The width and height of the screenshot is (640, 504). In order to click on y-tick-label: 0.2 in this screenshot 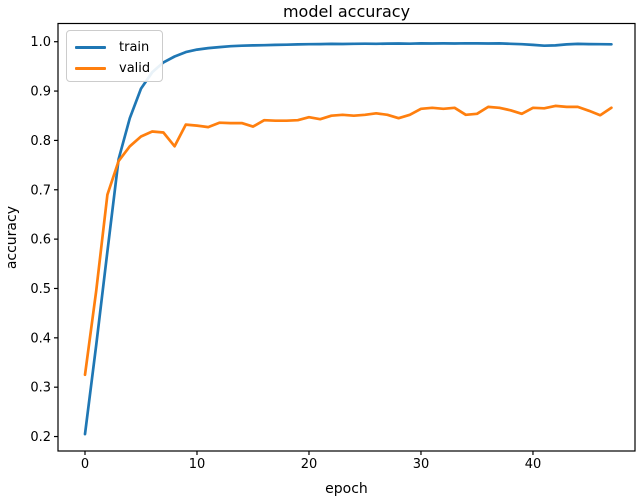, I will do `click(40, 437)`.